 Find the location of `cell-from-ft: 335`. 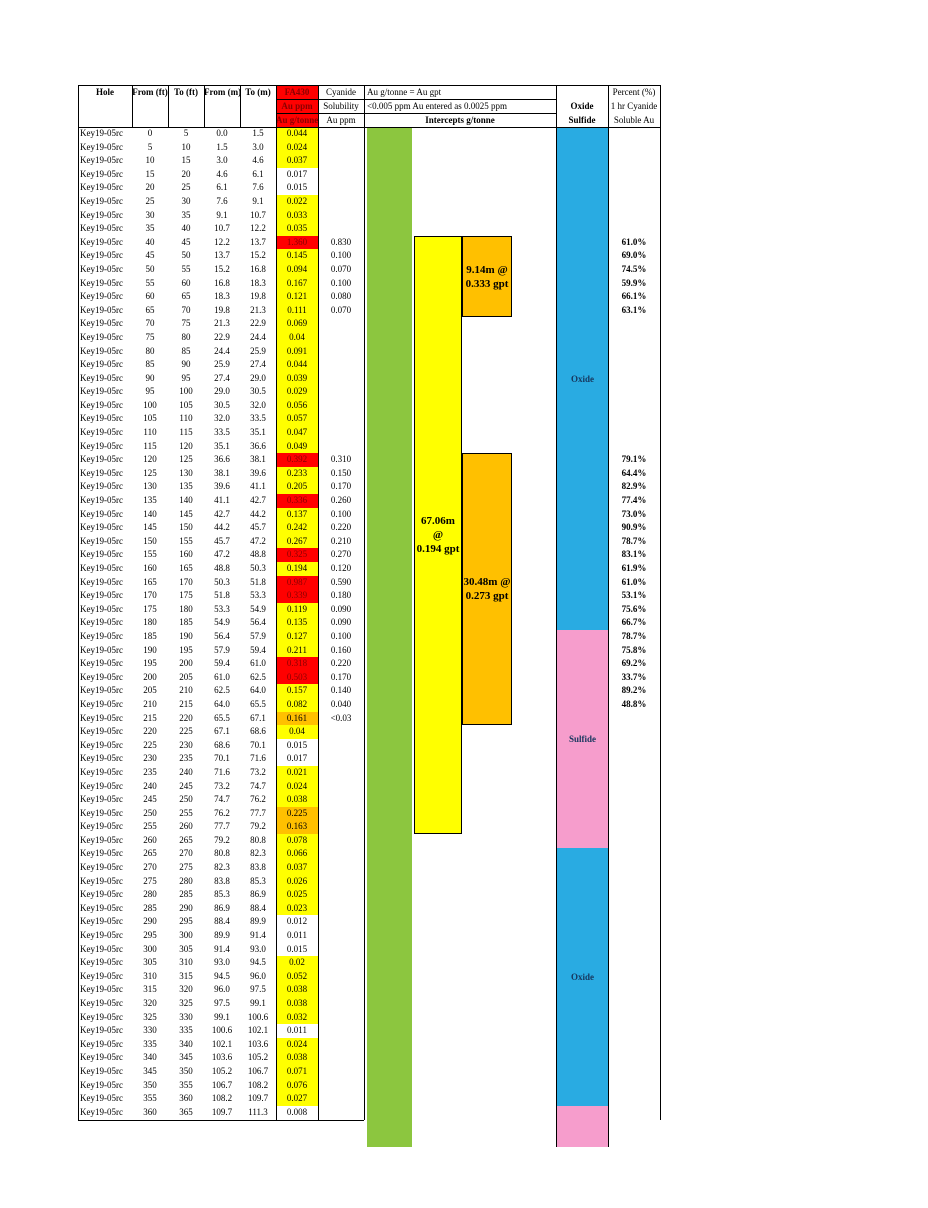

cell-from-ft: 335 is located at coordinates (150, 1043).